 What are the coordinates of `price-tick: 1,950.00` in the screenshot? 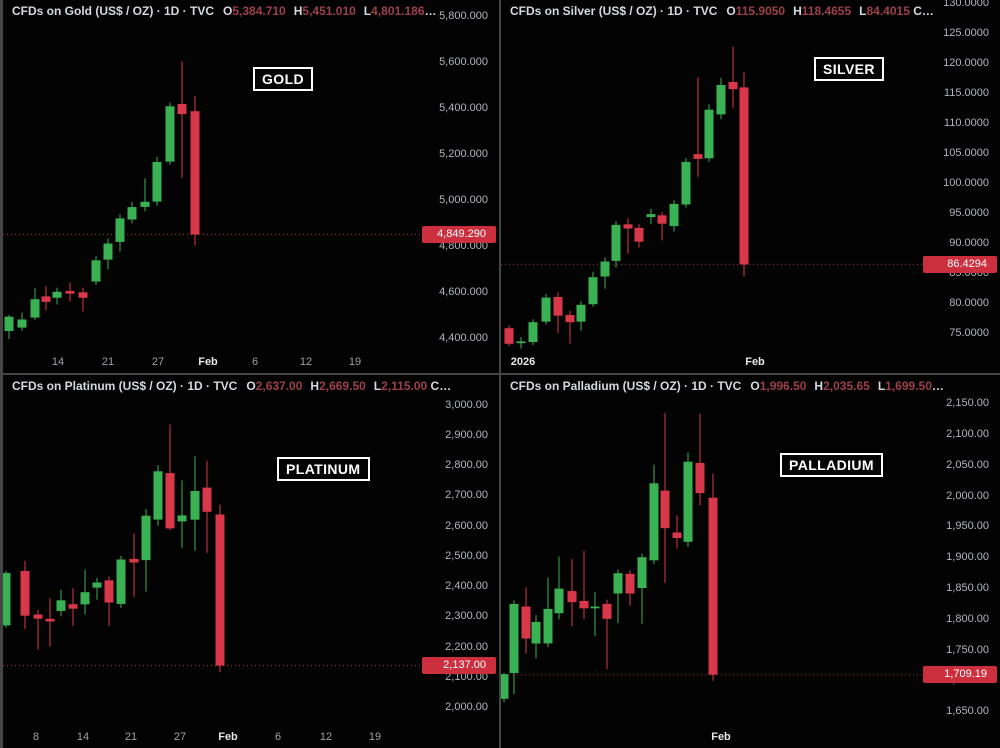 It's located at (967, 526).